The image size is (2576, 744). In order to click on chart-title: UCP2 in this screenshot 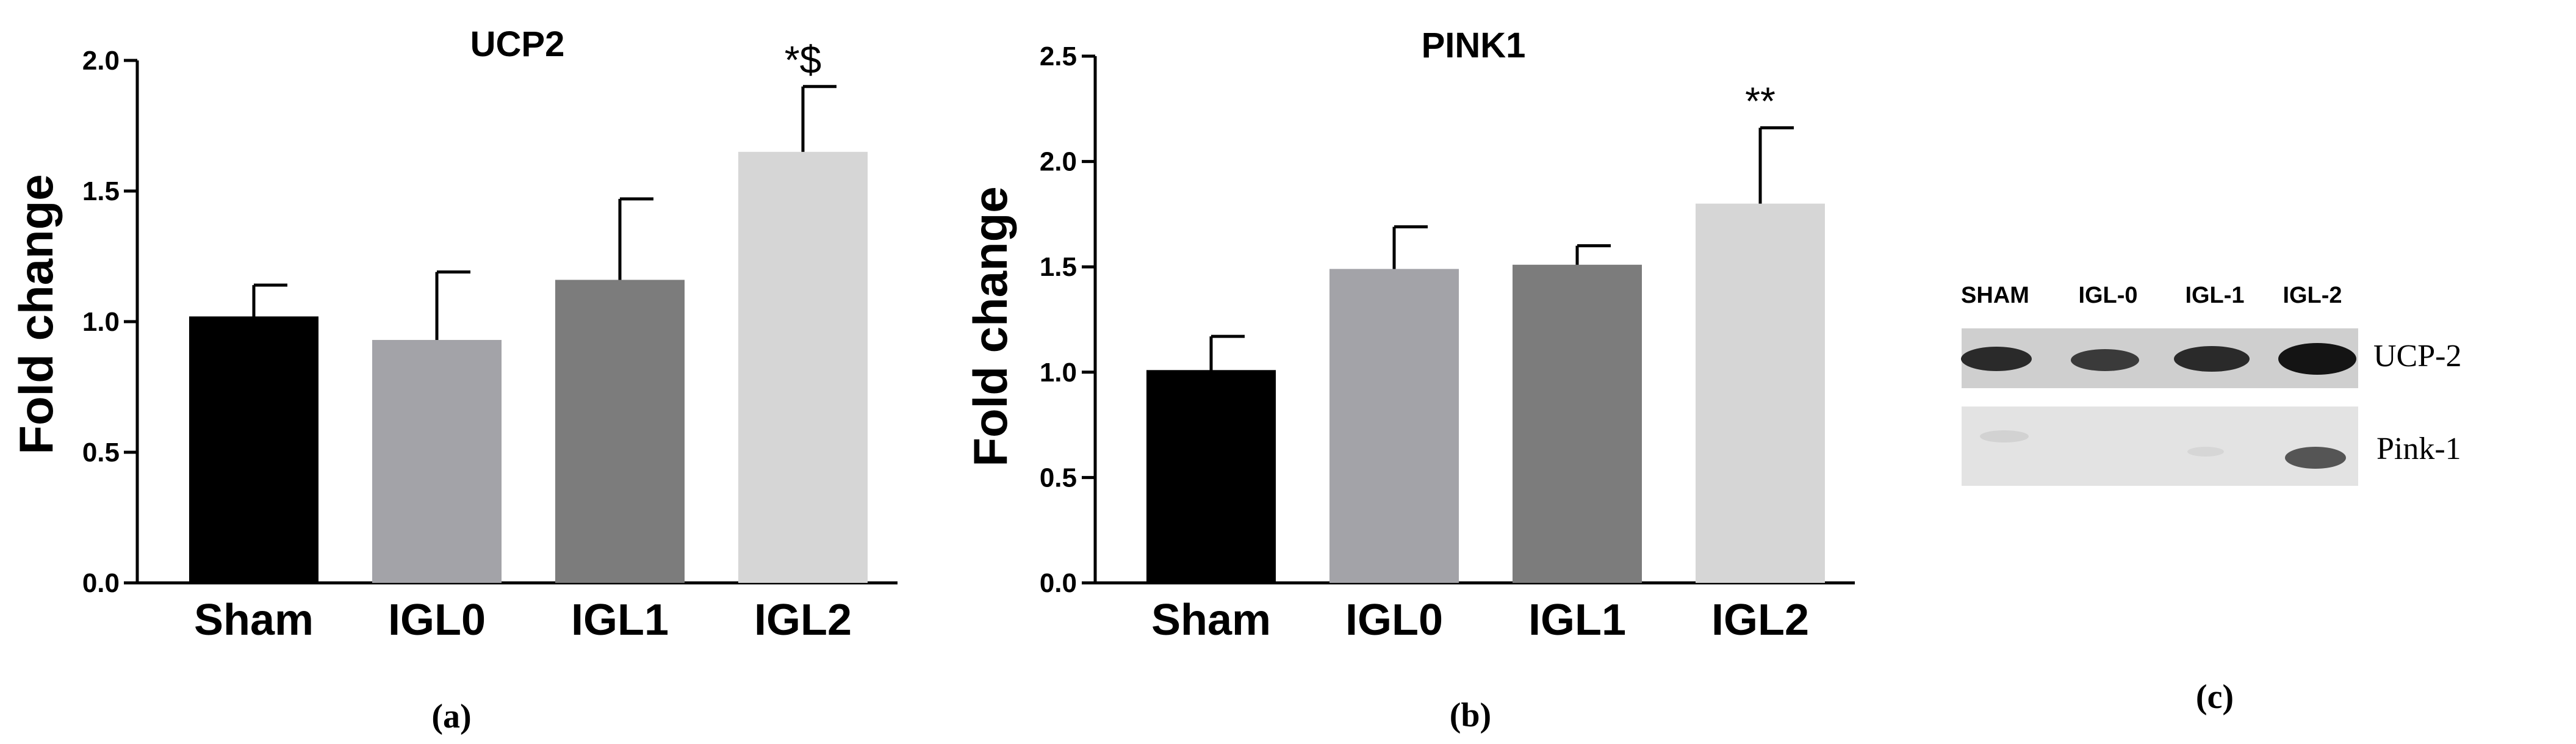, I will do `click(517, 44)`.